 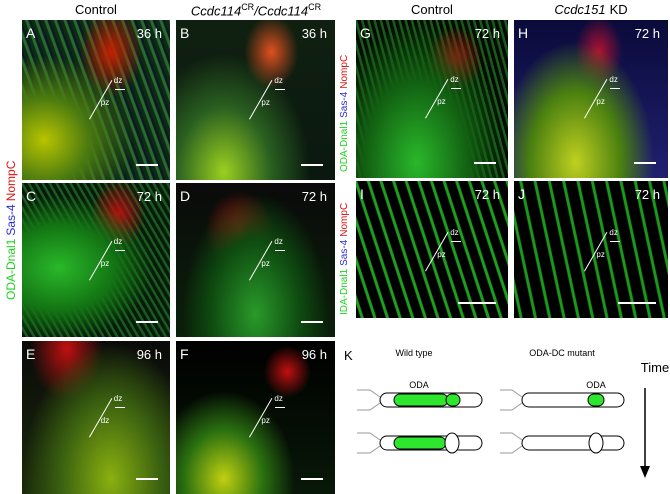 I want to click on image-panel: F 96 h dz pz, so click(x=255, y=417).